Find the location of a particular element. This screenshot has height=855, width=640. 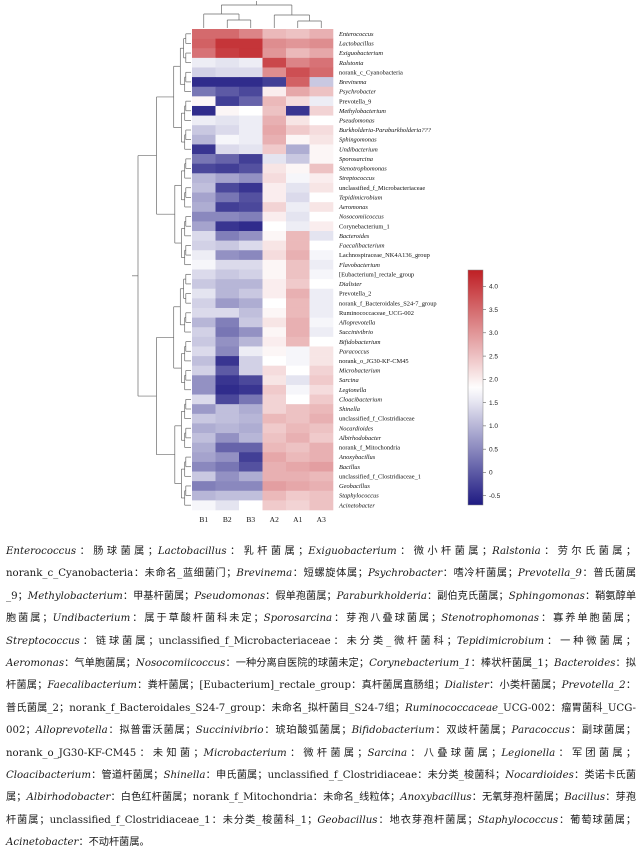

caption-taxon-name: Nocardioides is located at coordinates (539, 776).